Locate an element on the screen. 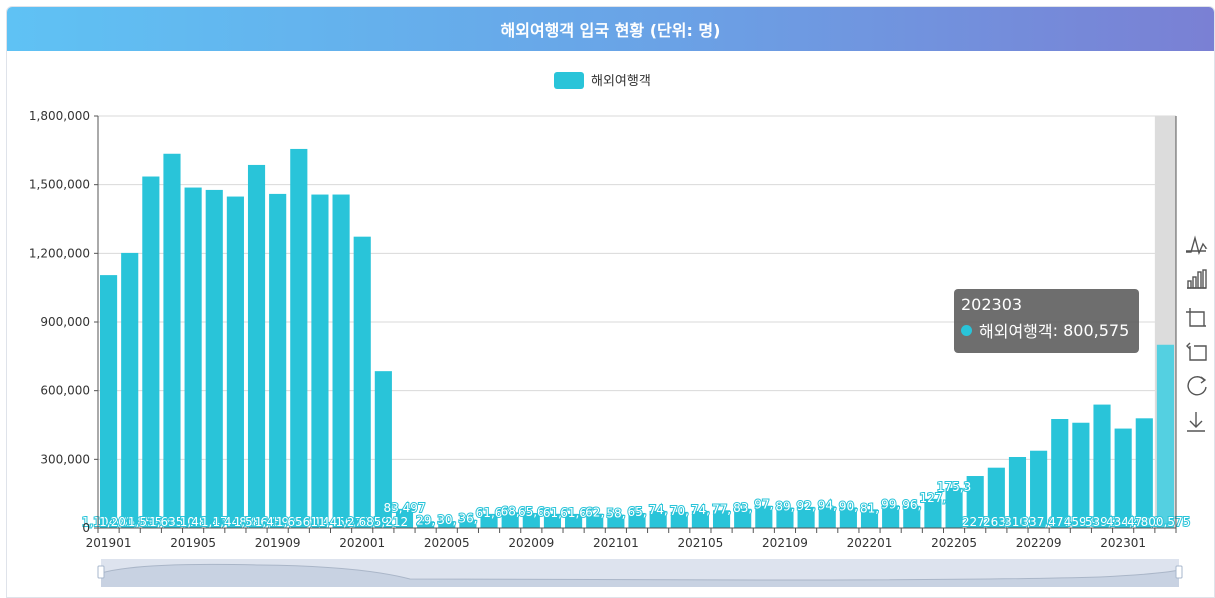  bar-value-label: 30, is located at coordinates (446, 520).